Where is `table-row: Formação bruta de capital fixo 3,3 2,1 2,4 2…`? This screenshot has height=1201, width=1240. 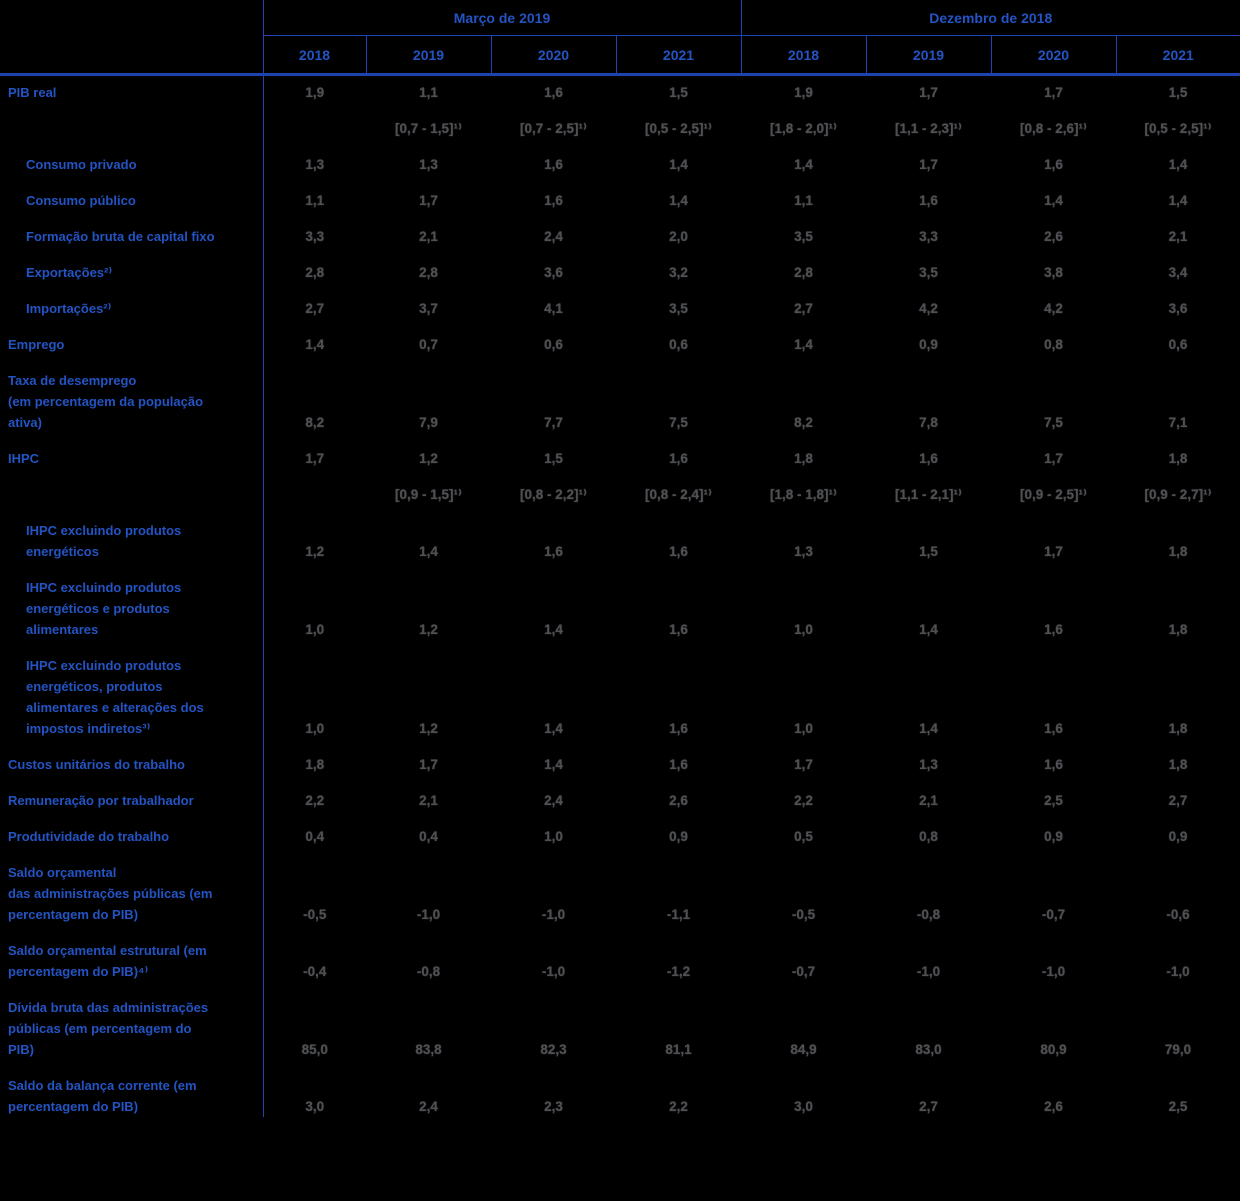
table-row: Formação bruta de capital fixo 3,3 2,1 2,4 2… is located at coordinates (620, 229).